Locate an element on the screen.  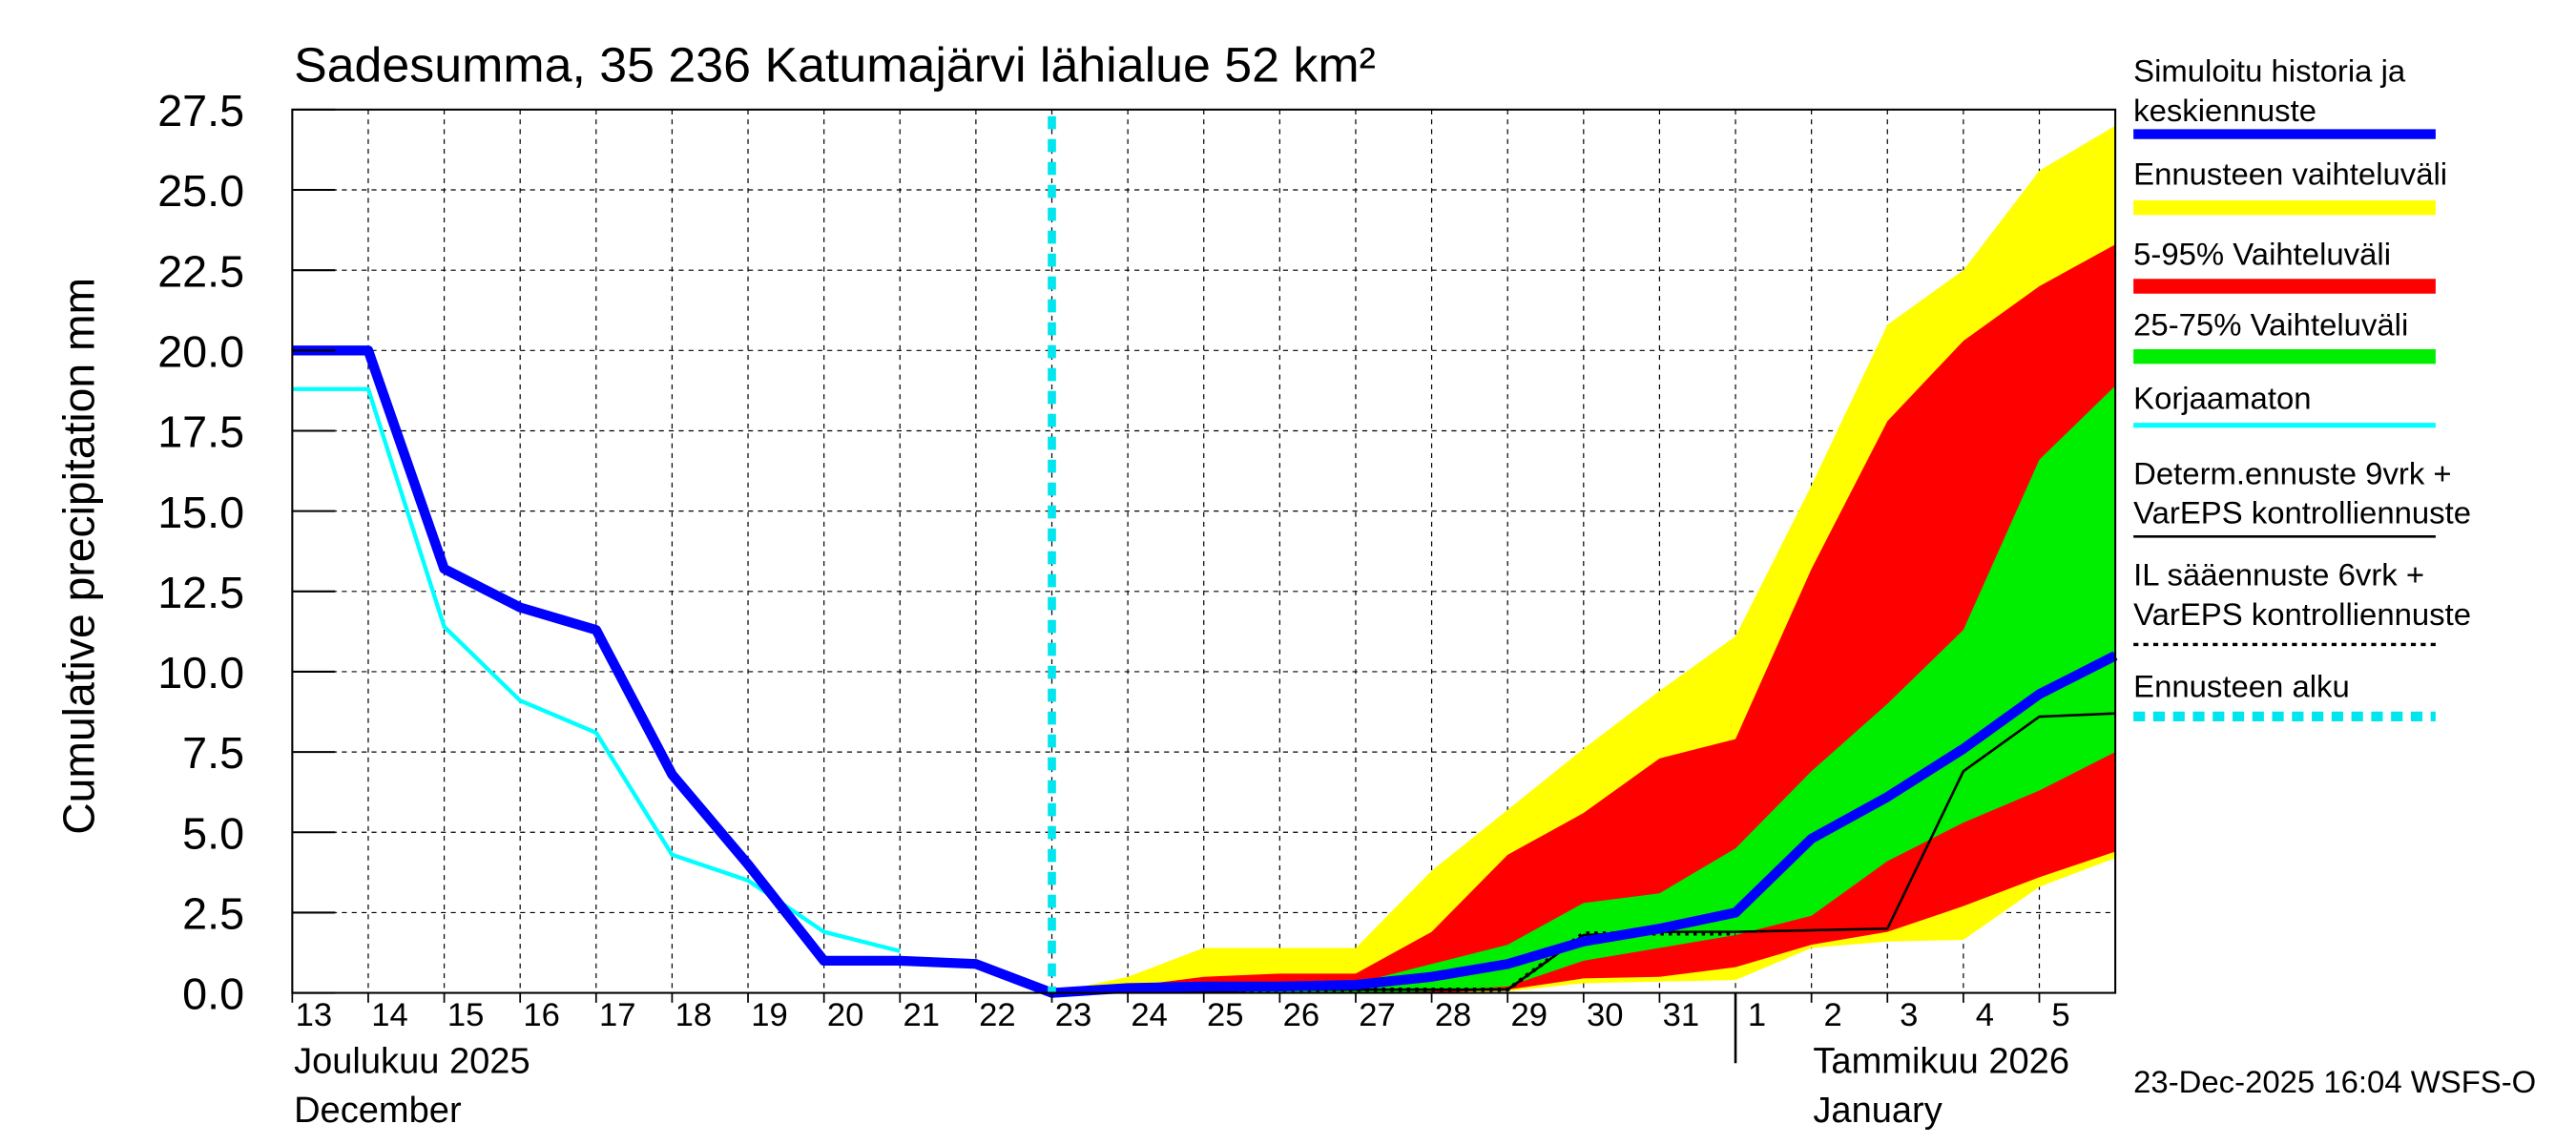
y-tick-label: 12.5 is located at coordinates (200, 592).